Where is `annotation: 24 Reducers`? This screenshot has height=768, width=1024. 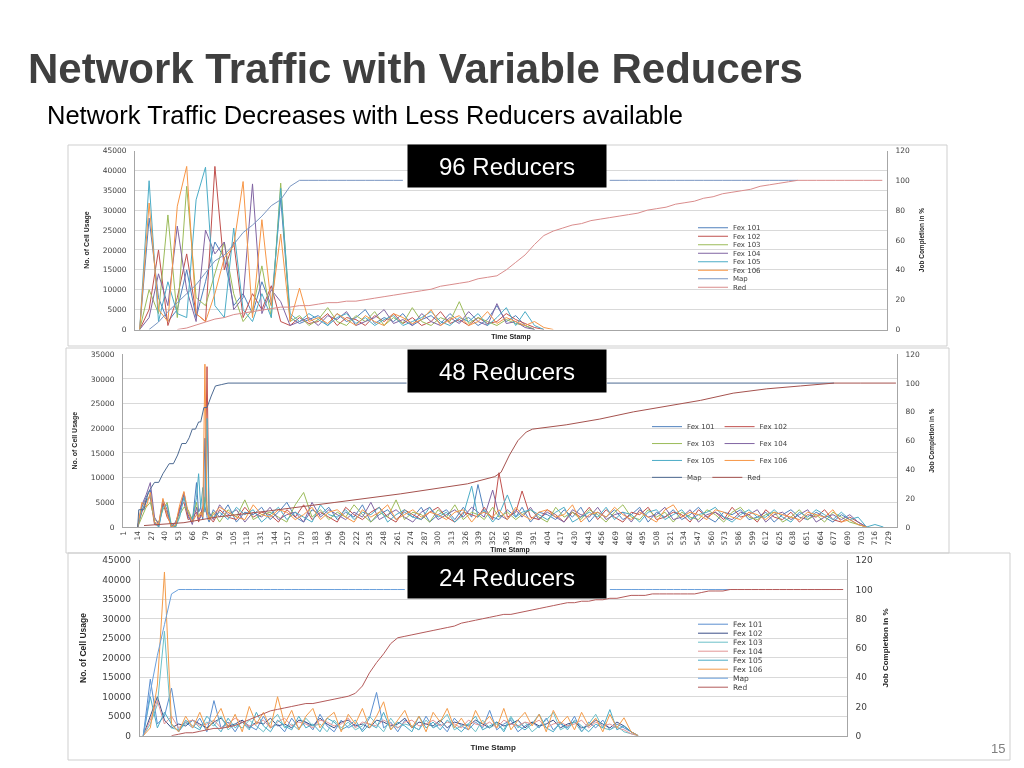 annotation: 24 Reducers is located at coordinates (507, 577).